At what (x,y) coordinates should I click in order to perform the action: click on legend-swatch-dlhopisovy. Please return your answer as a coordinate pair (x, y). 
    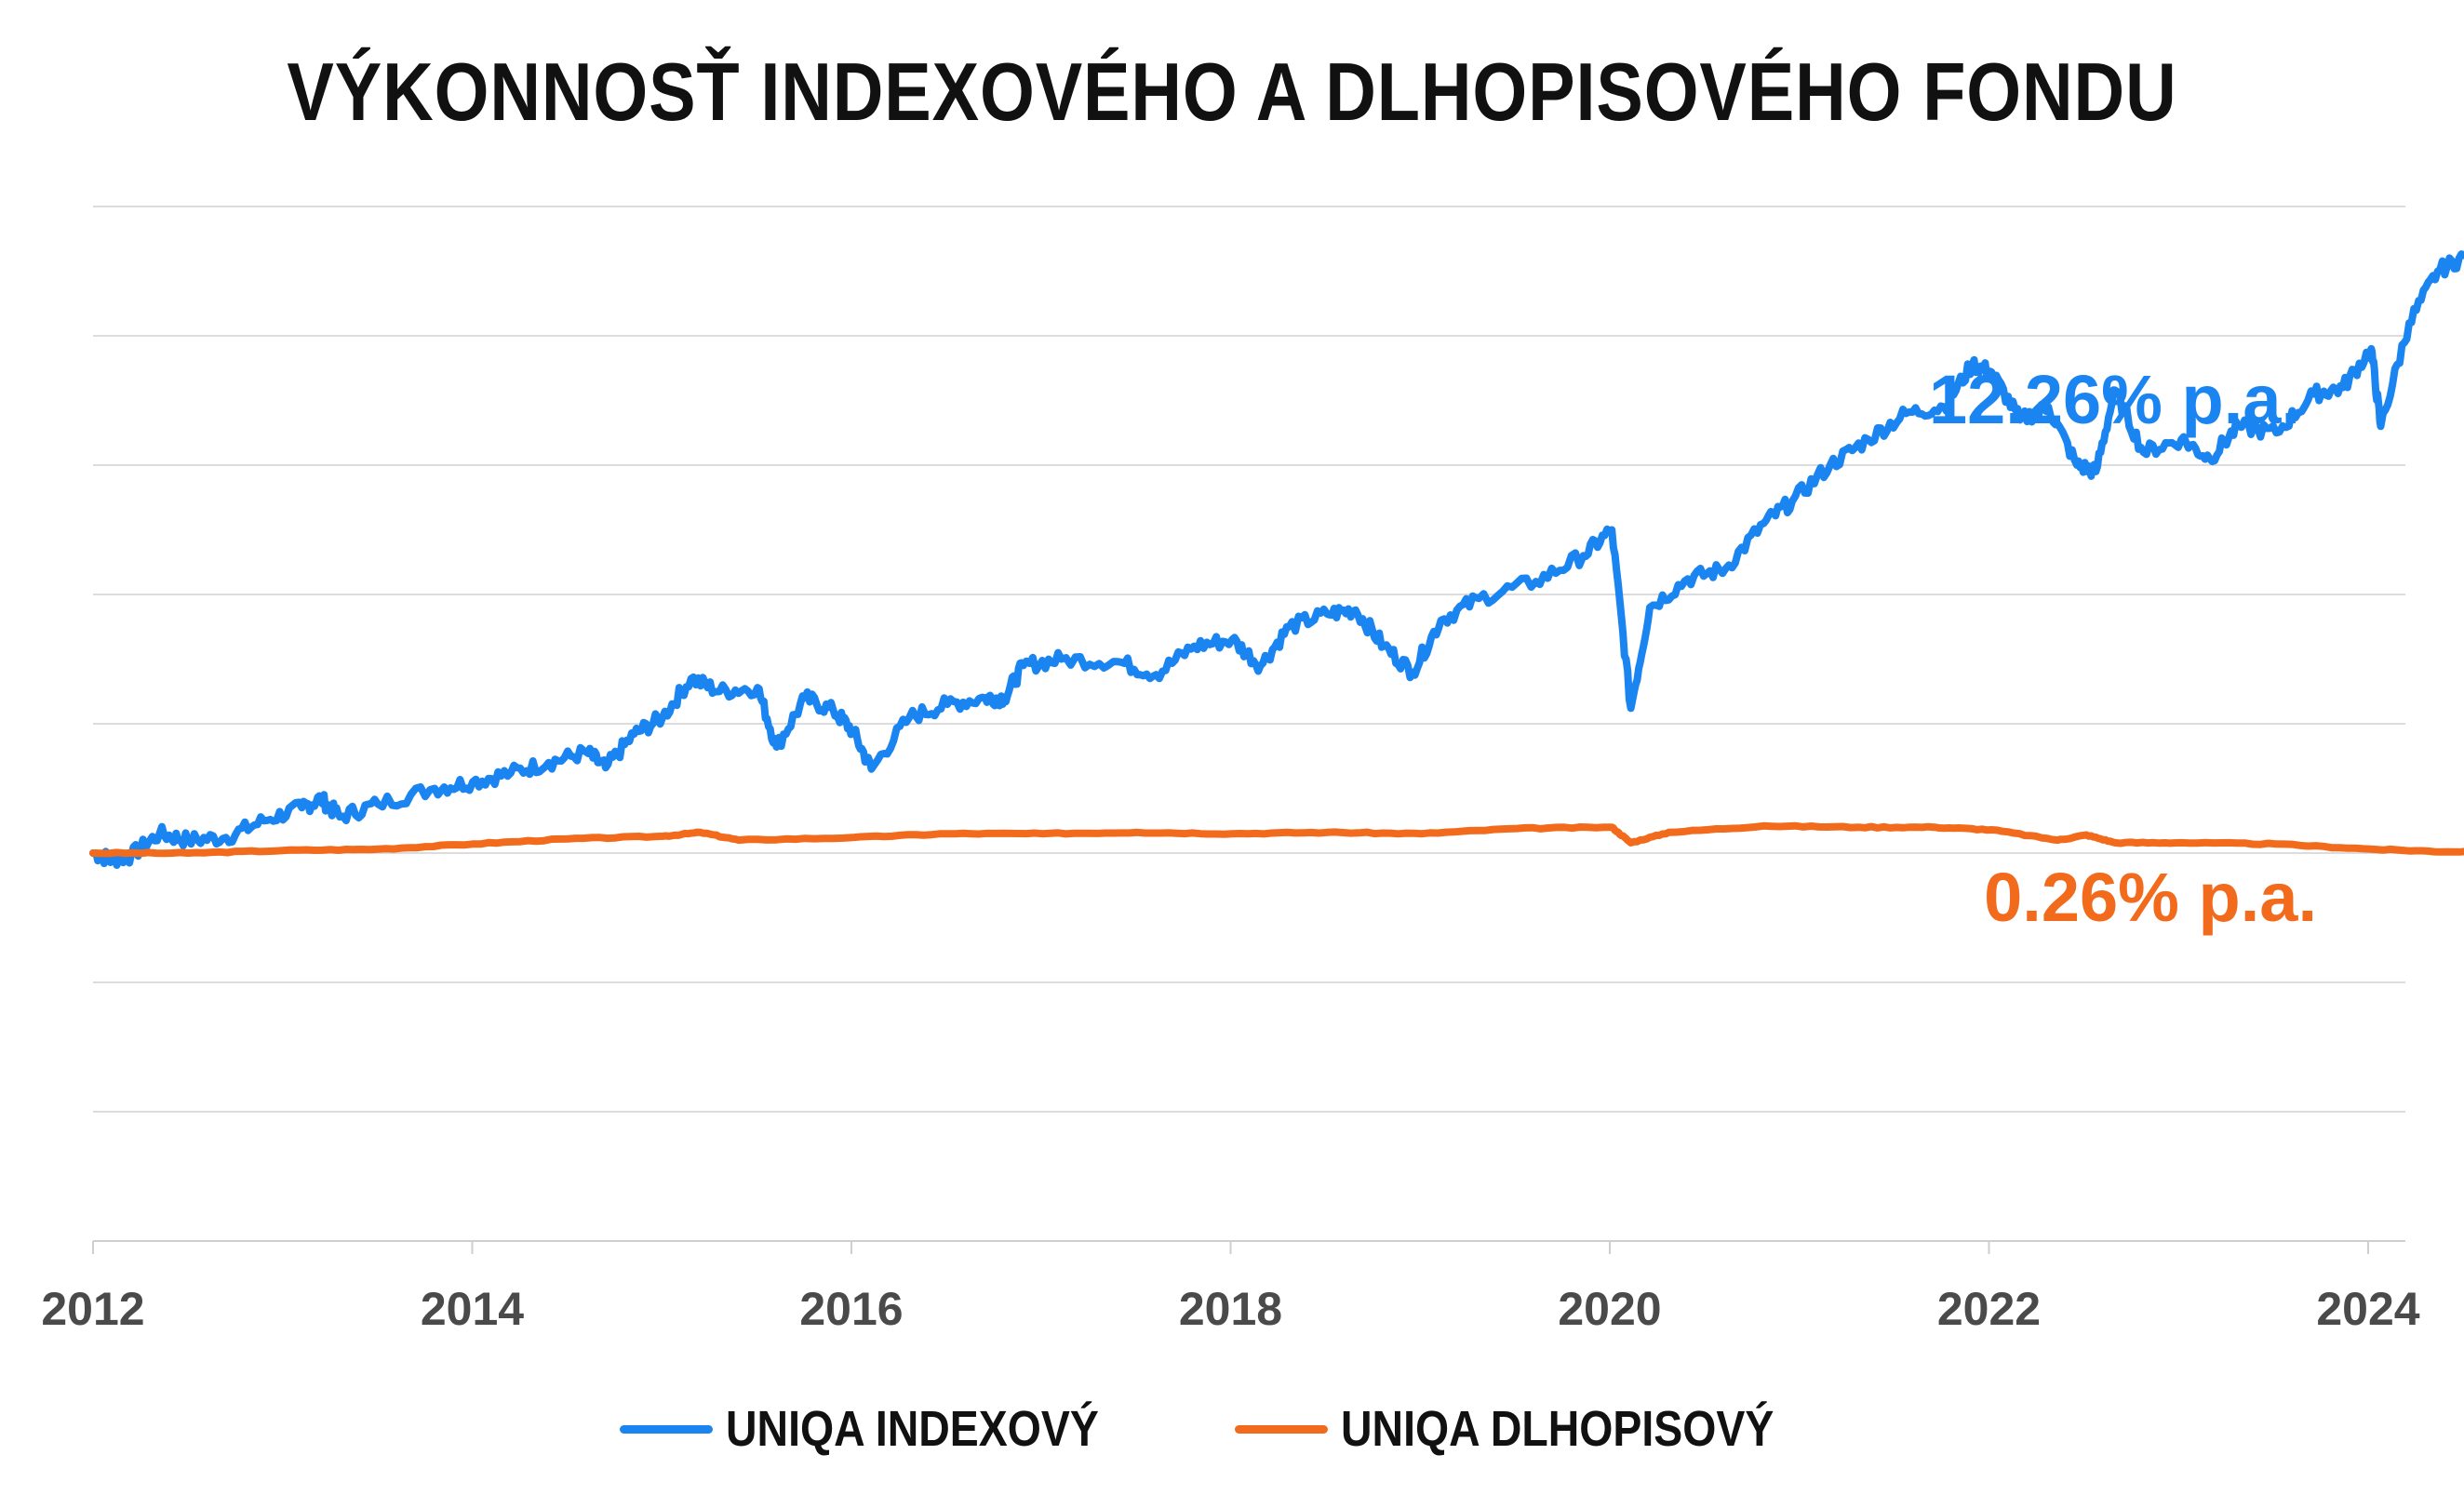
    Looking at the image, I should click on (1281, 1429).